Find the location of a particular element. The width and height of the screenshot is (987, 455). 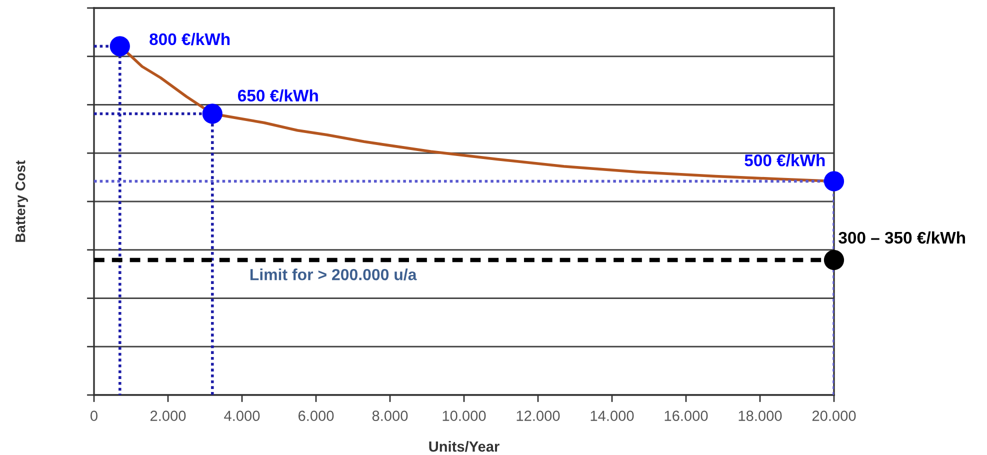

x-tick-label: 16.000 is located at coordinates (686, 415).